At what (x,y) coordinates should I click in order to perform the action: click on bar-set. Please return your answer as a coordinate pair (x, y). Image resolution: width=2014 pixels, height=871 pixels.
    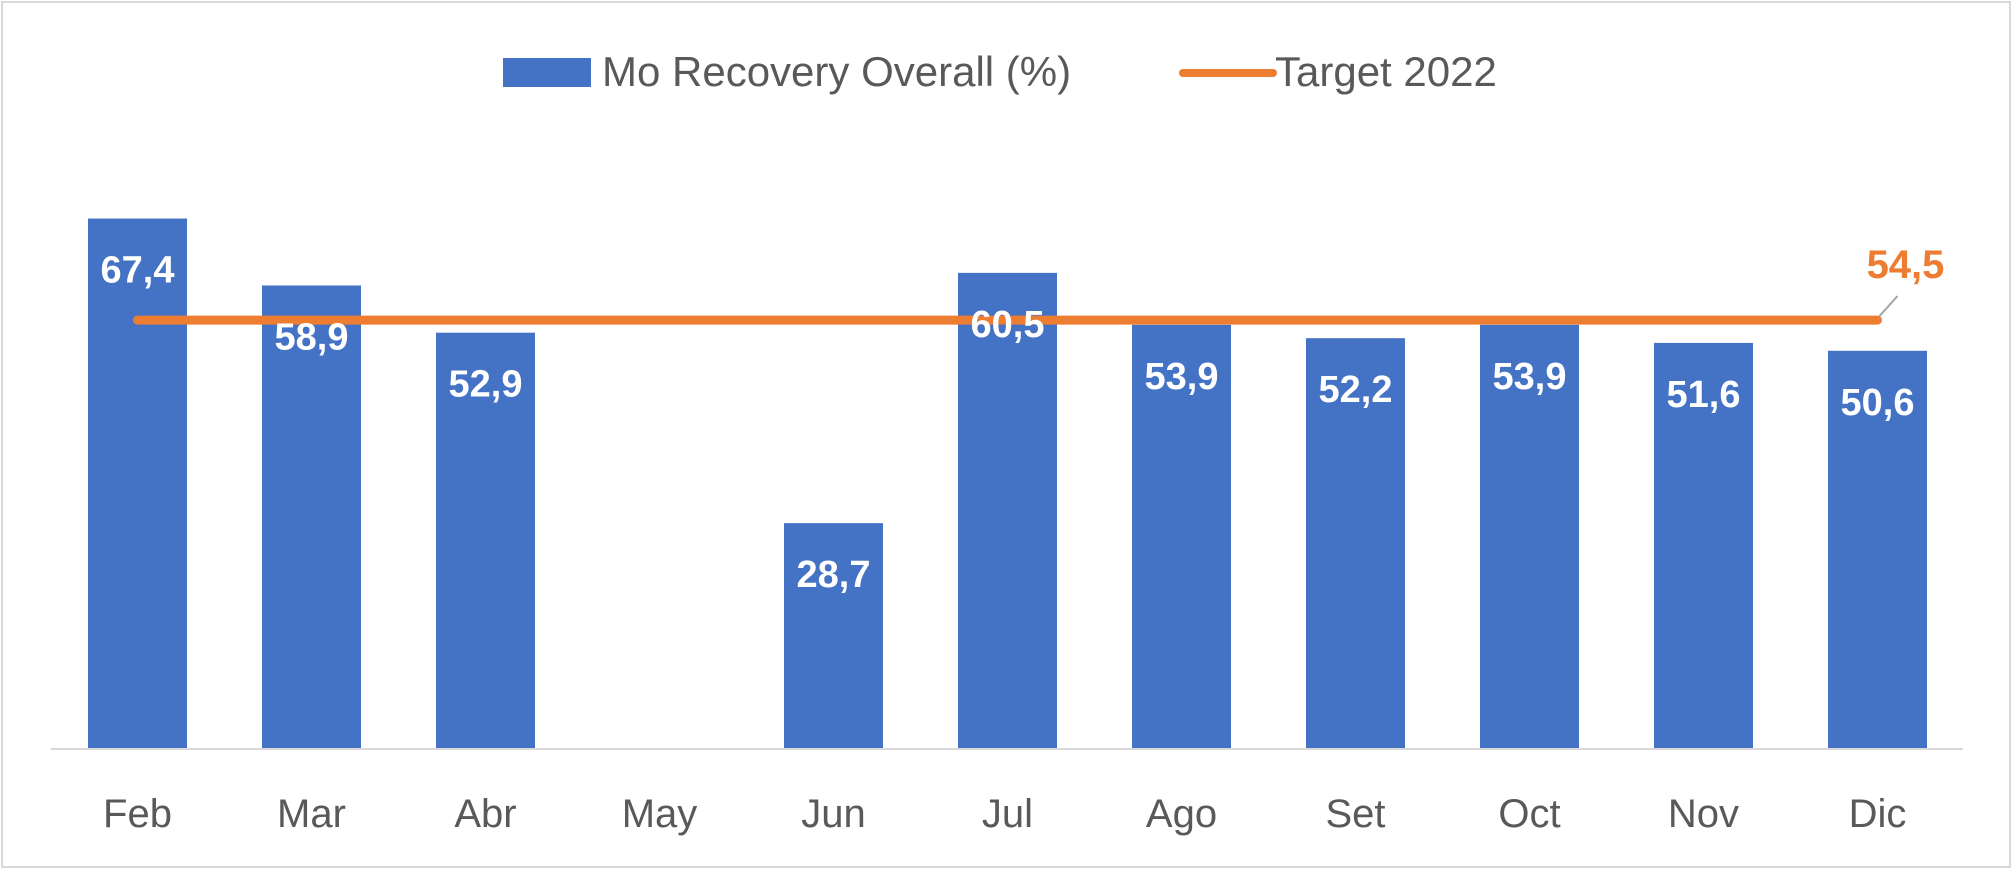
    Looking at the image, I should click on (1355, 543).